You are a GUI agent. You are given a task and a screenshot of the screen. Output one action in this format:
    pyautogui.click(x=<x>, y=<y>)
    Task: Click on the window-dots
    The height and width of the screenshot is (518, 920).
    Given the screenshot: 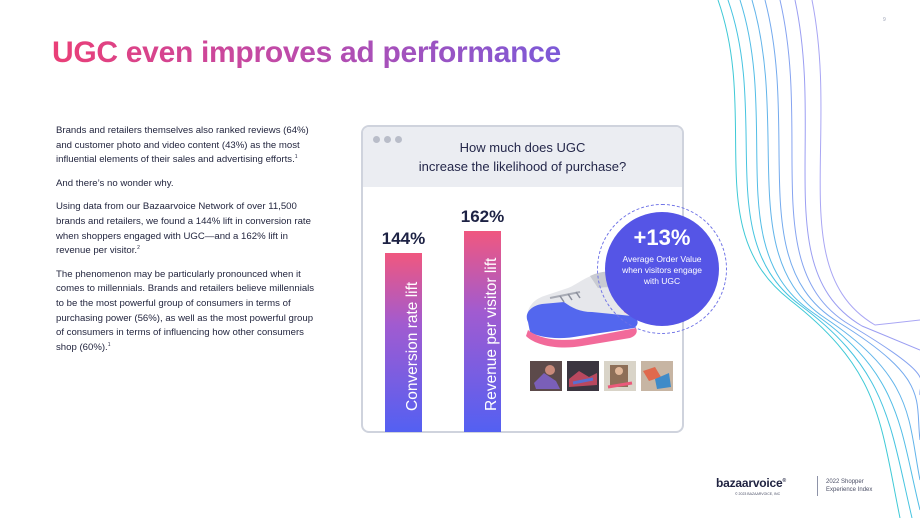 What is the action you would take?
    pyautogui.click(x=387, y=139)
    